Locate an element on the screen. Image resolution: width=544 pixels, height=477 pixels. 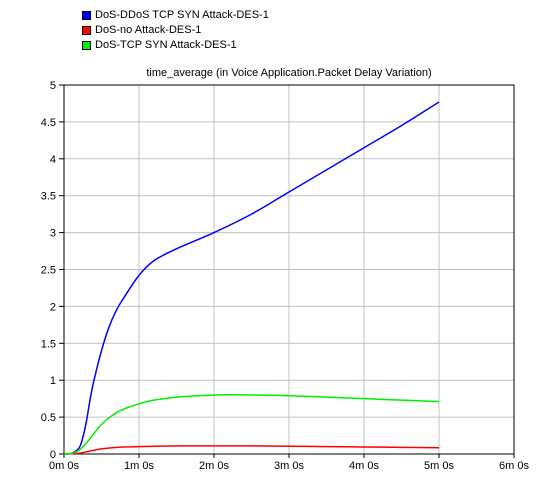
legend-swatch-no-attack is located at coordinates (86, 30).